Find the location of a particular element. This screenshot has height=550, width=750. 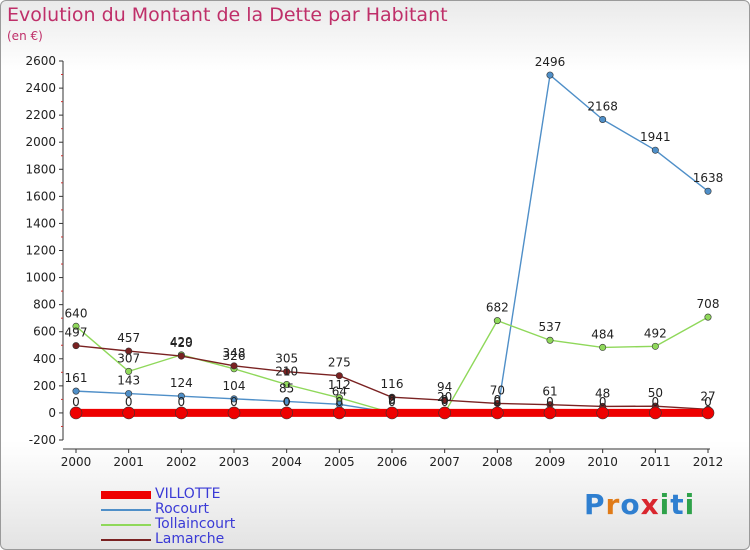

y-tick-label: 1800 is located at coordinates (40, 169).